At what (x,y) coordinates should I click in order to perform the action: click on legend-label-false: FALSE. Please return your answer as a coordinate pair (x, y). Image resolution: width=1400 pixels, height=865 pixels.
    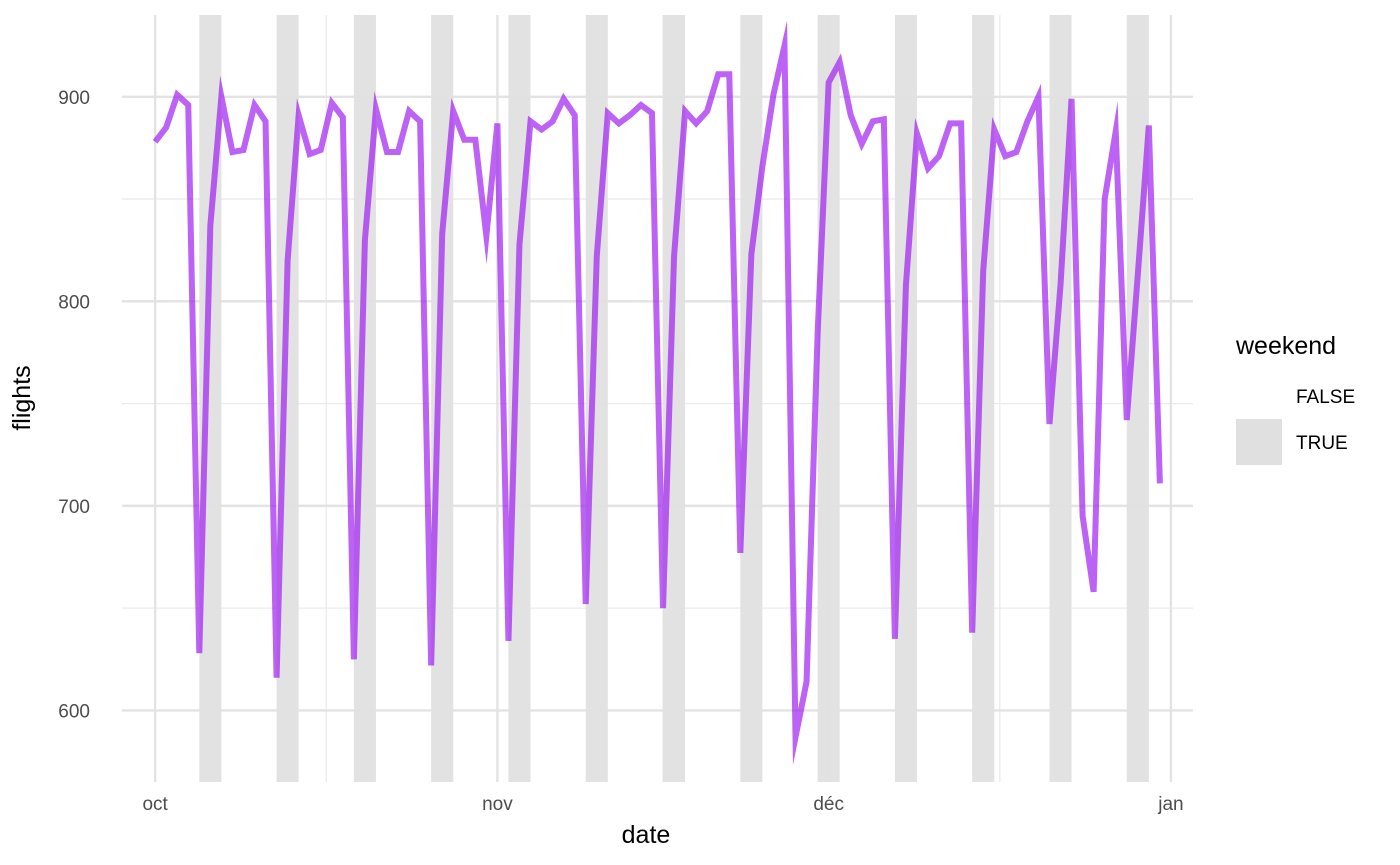
    Looking at the image, I should click on (1325, 397).